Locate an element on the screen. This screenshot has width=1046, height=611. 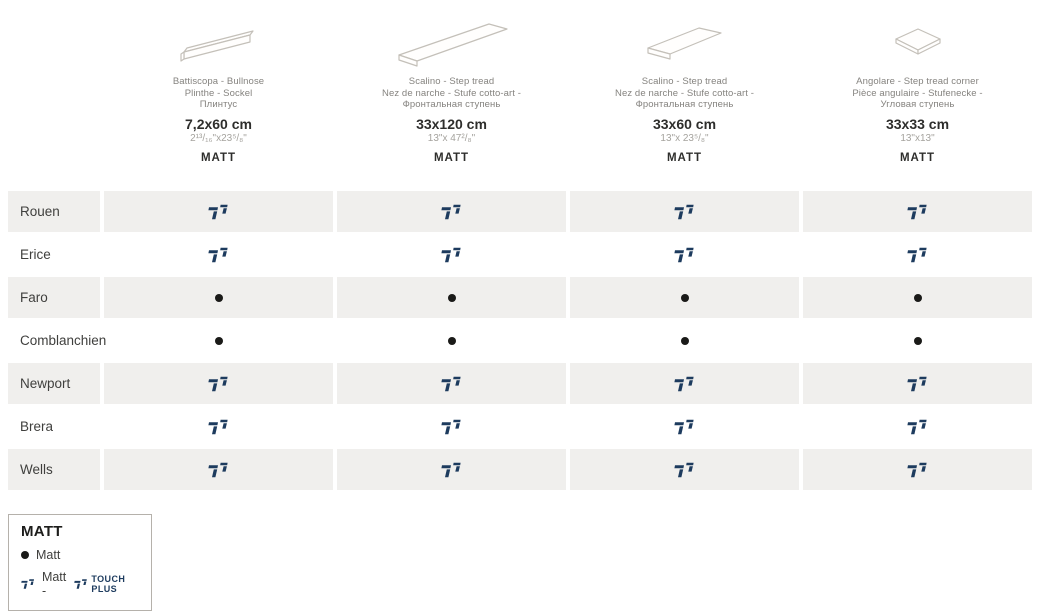
finish-legend: MATT Matt Matt - TOUCH PLUS is located at coordinates (80, 562).